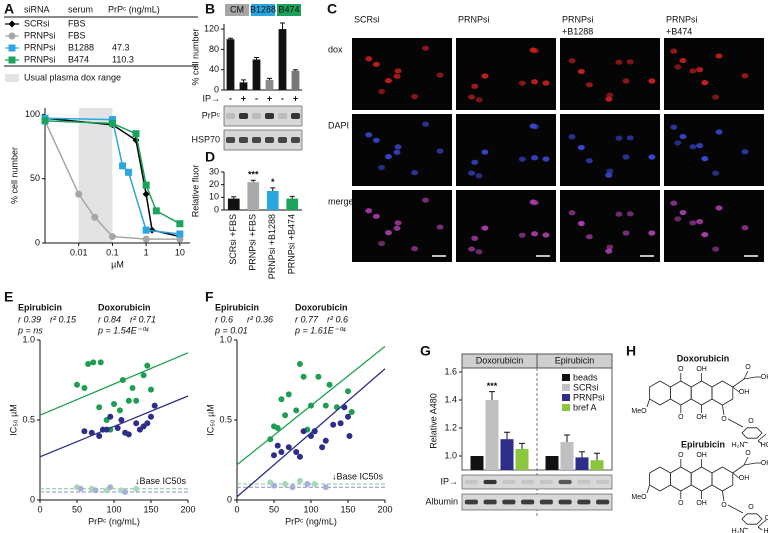  Describe the element at coordinates (631, 351) in the screenshot. I see `panel-letter: H` at that location.